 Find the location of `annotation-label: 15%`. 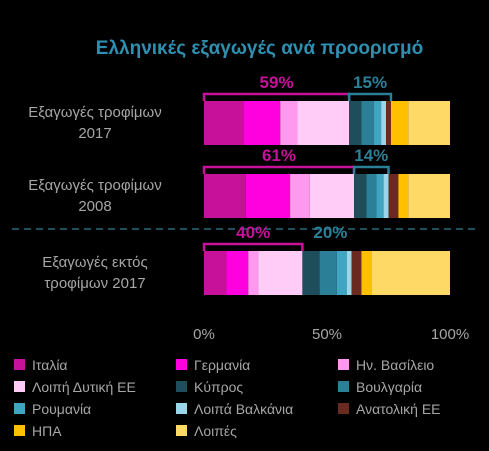

annotation-label: 15% is located at coordinates (370, 82).